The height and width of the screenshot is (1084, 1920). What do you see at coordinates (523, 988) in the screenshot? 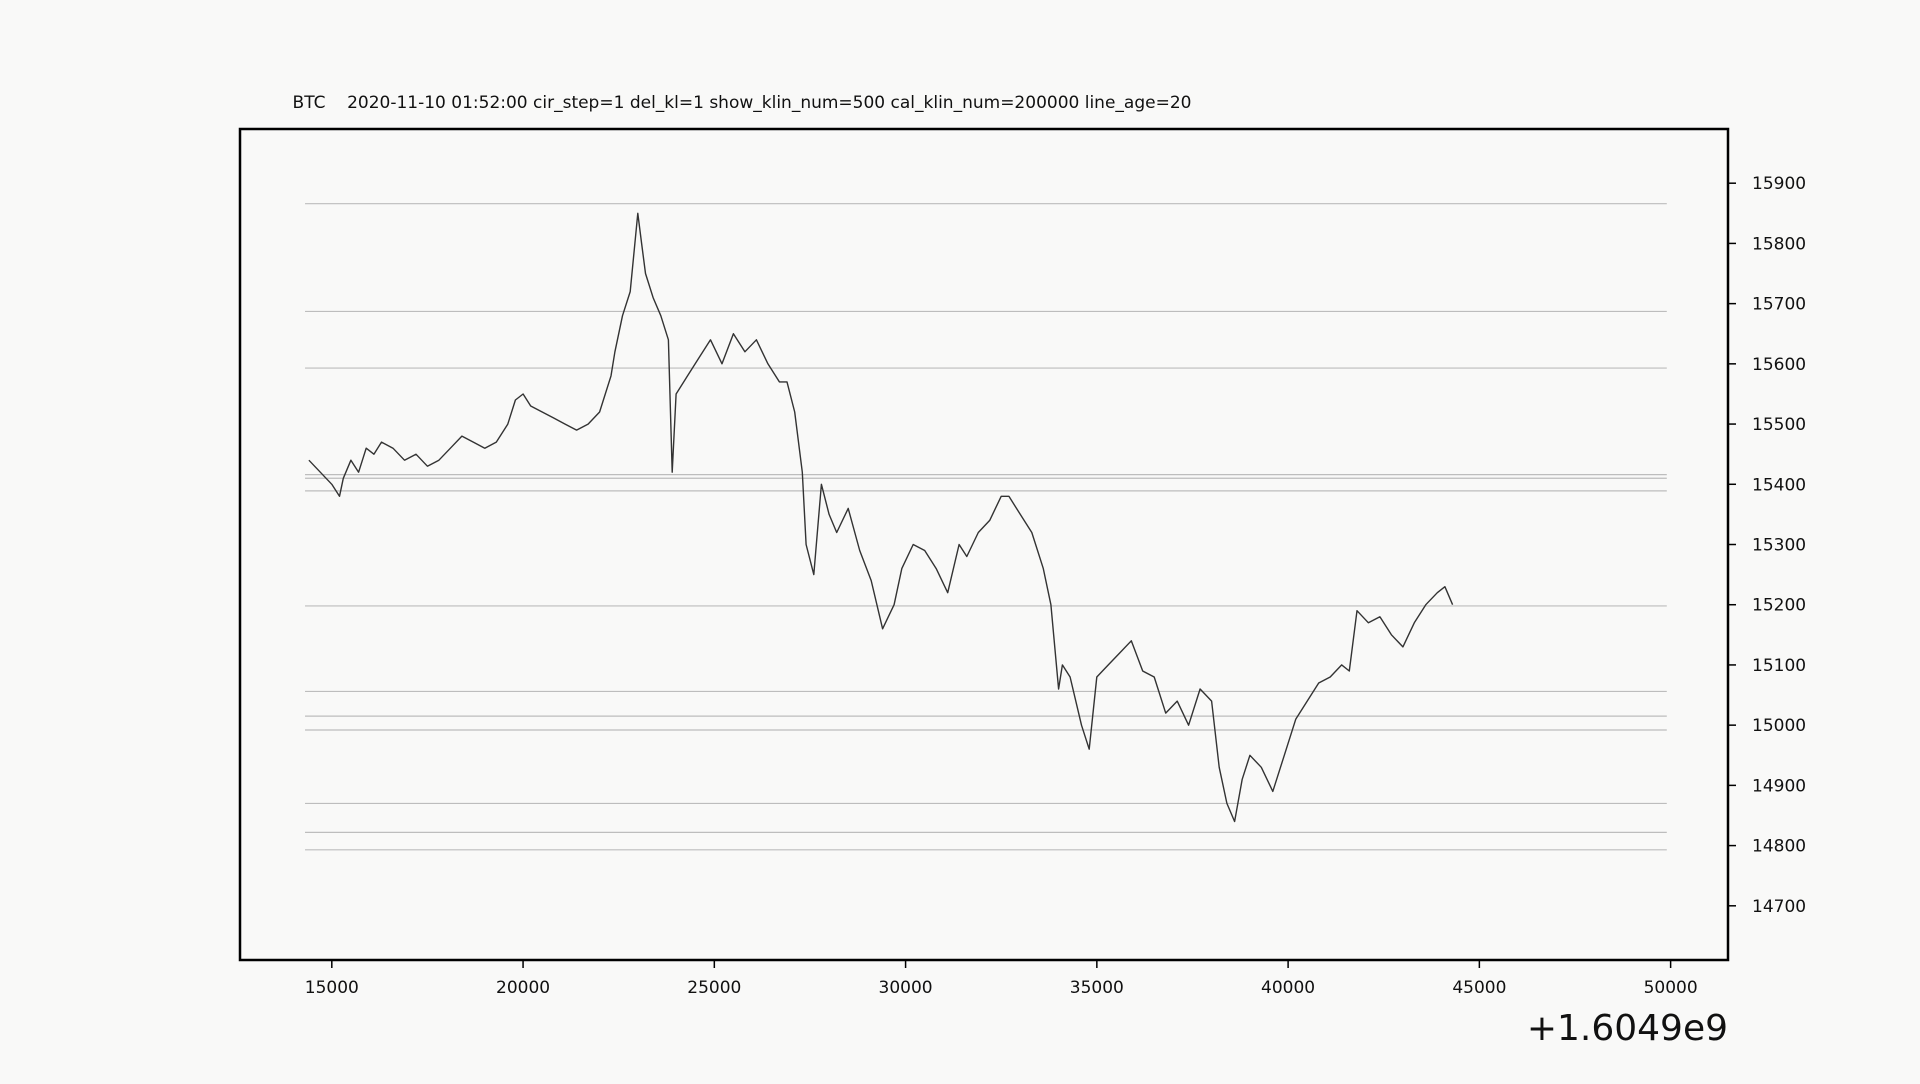
I see `x-tick-label-1: 20000` at bounding box center [523, 988].